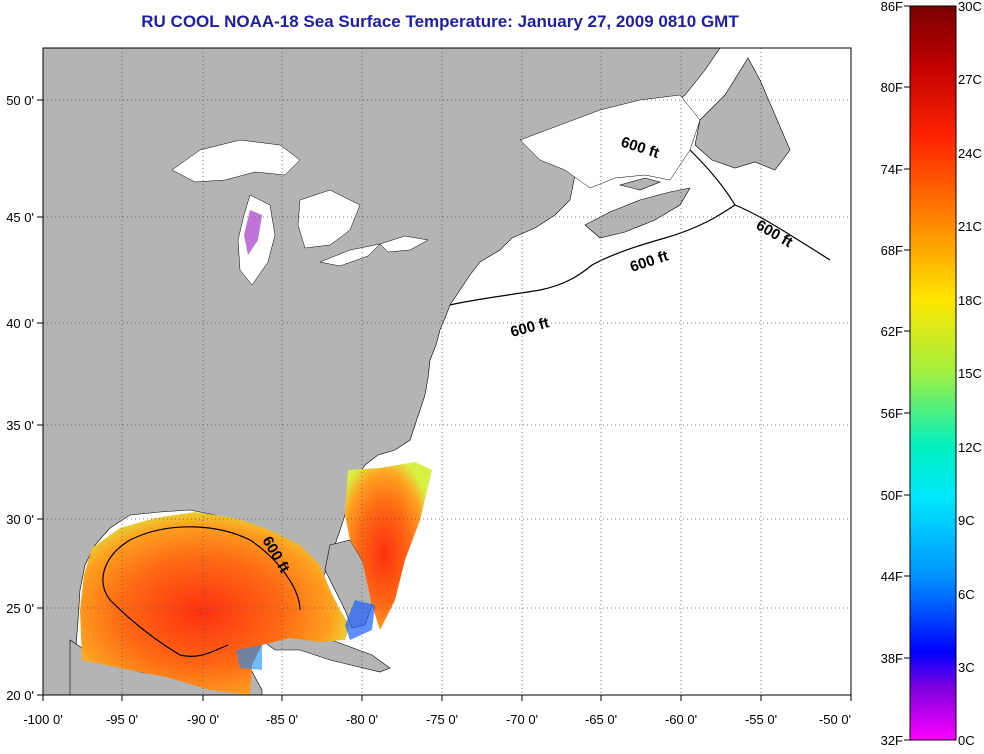 This screenshot has height=754, width=984. Describe the element at coordinates (362, 719) in the screenshot. I see `lon-label: -80 0'` at that location.